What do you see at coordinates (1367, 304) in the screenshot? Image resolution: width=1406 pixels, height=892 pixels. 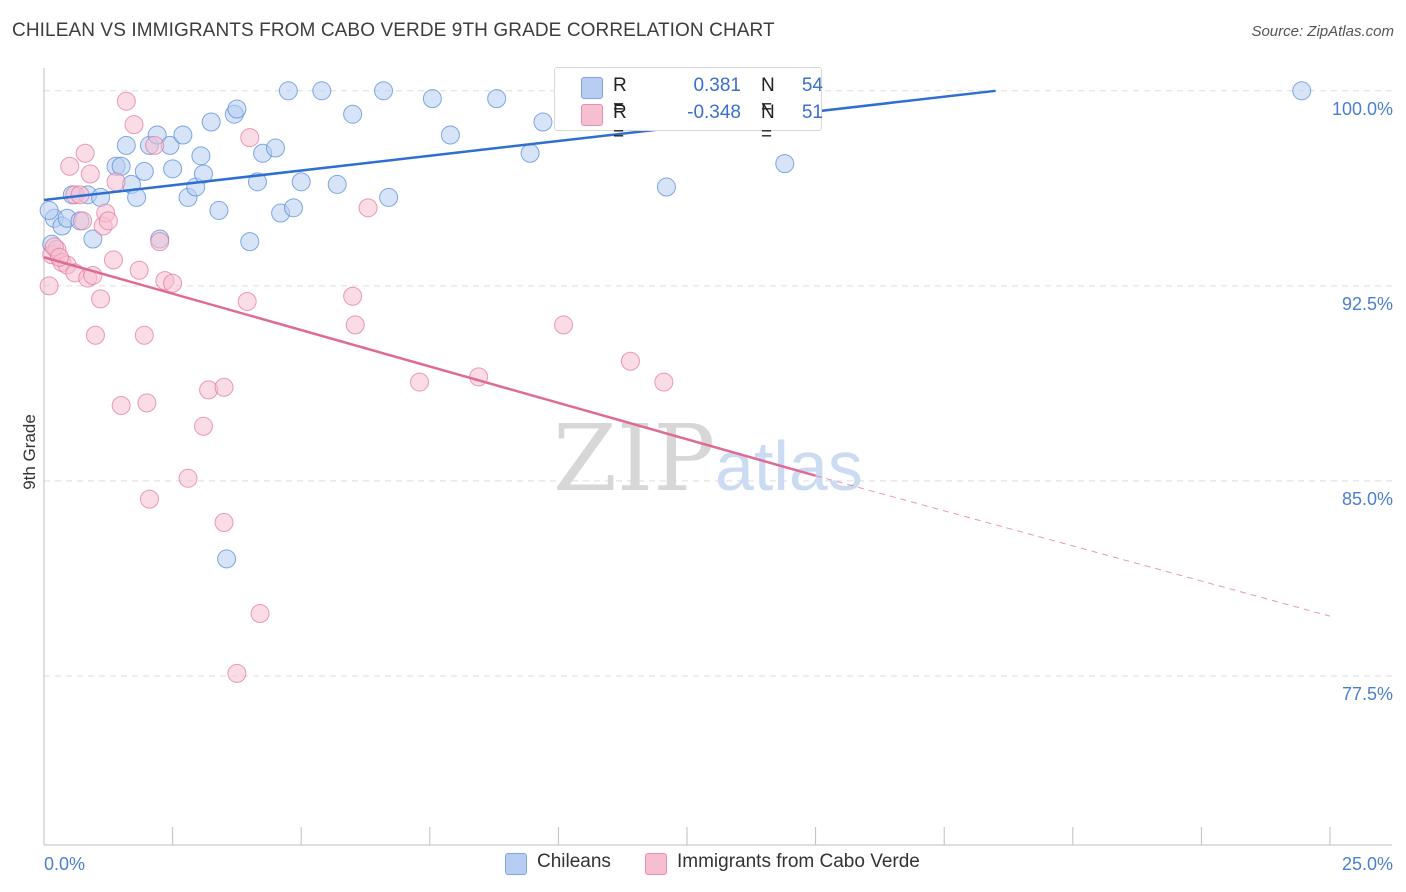 I see `y-tick-label: 92.5%` at bounding box center [1367, 304].